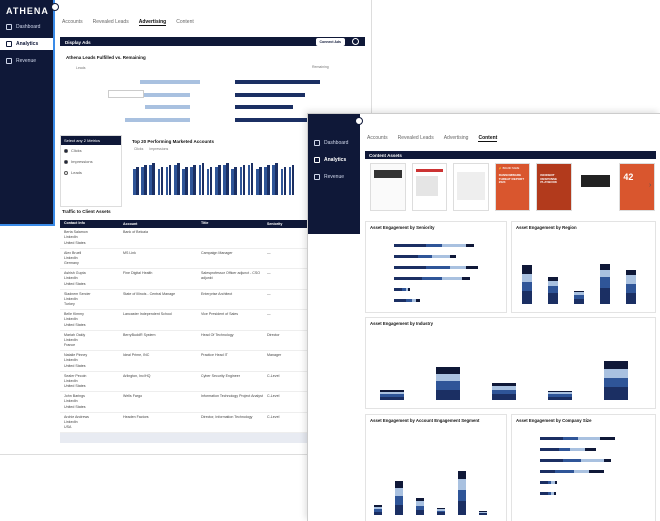 The image size is (660, 521). What do you see at coordinates (130, 224) in the screenshot?
I see `column-header: Account` at bounding box center [130, 224].